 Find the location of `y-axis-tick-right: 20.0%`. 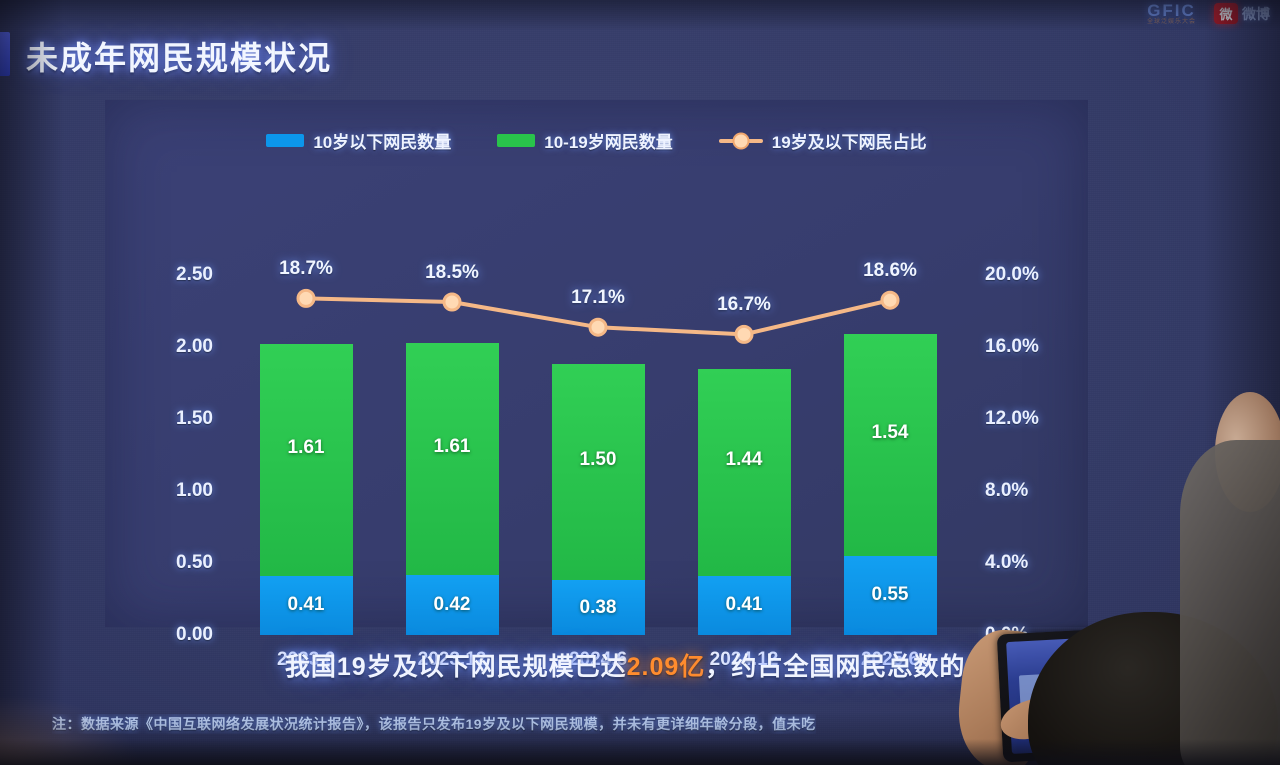

y-axis-tick-right: 20.0% is located at coordinates (1012, 274).